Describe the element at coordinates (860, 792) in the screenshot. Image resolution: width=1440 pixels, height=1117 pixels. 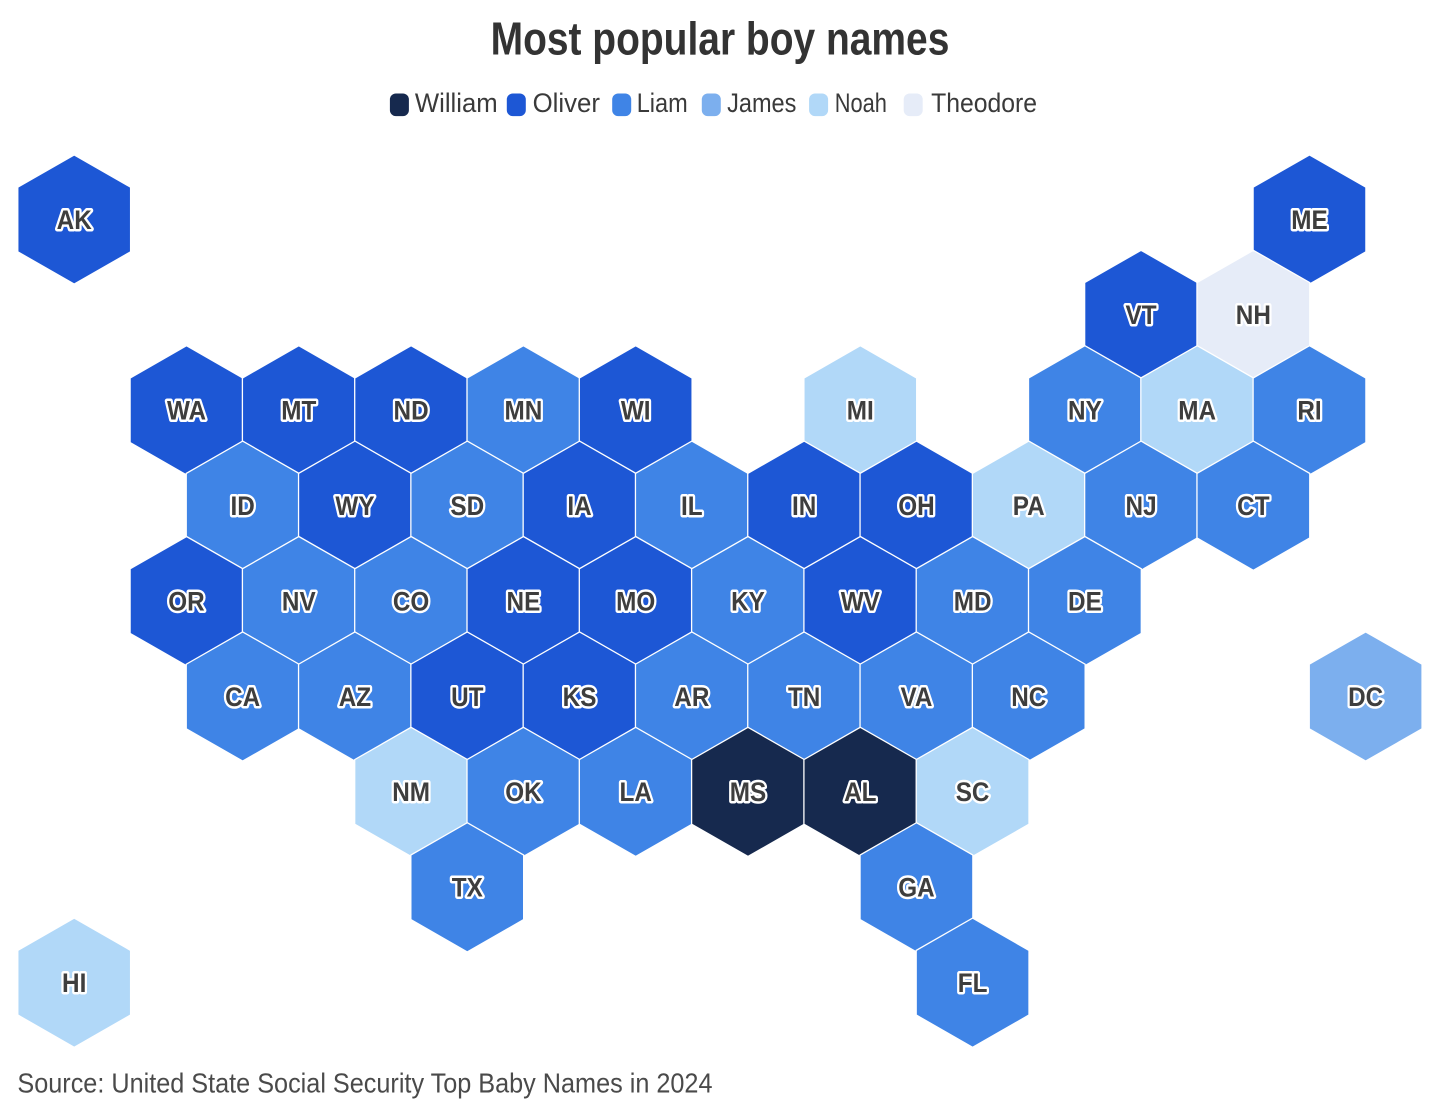
I see `svg-text: AL` at that location.